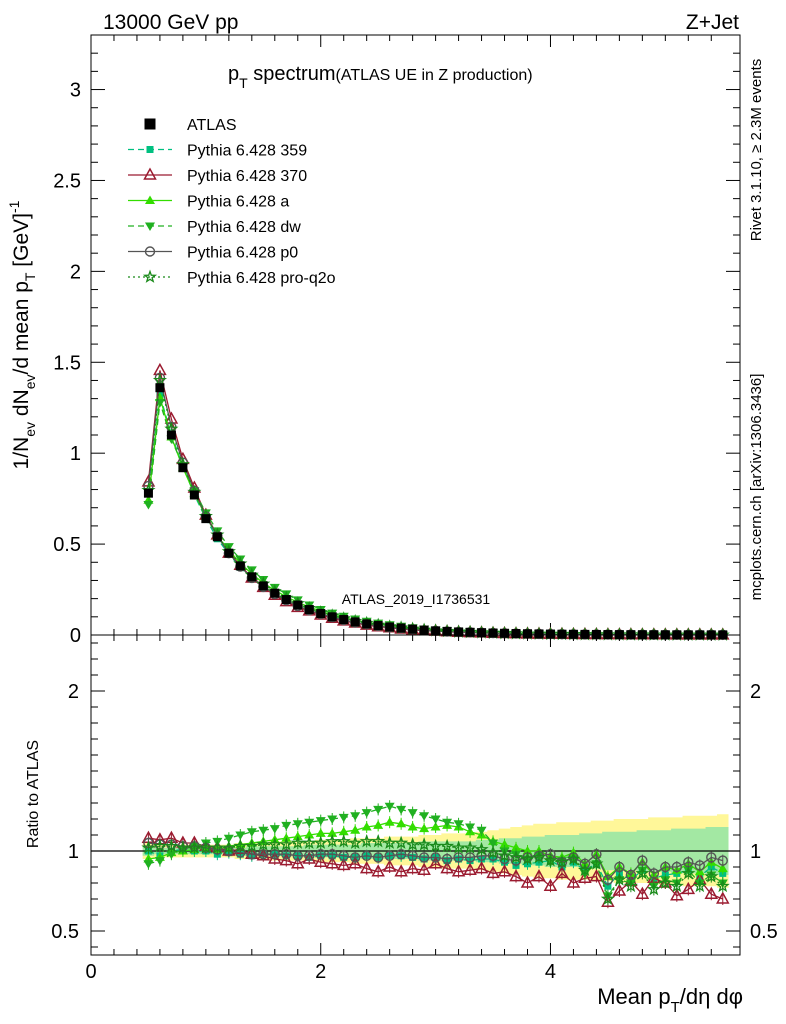 The height and width of the screenshot is (1024, 786). I want to click on y-tick-label-ratio-right-1: 1, so click(755, 852).